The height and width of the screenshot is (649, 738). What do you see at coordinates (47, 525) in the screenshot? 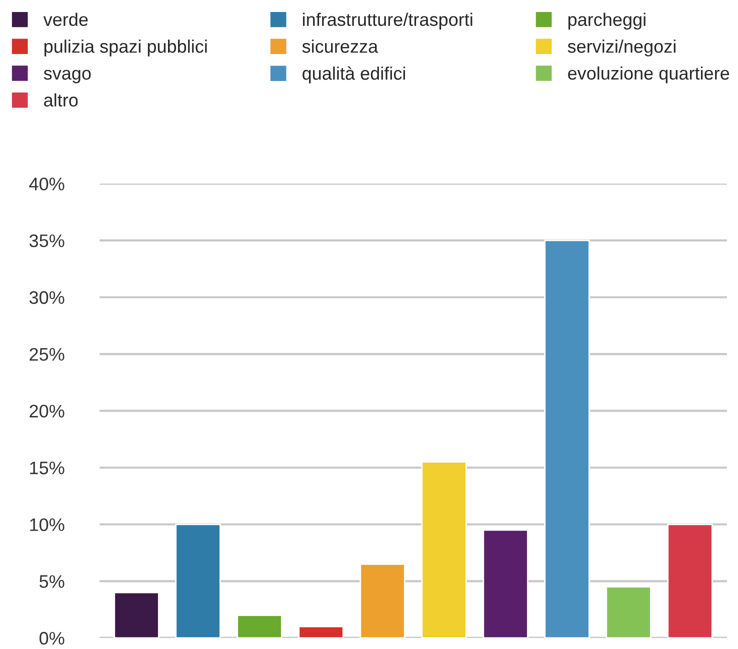
I see `y-tick-label: 10%` at bounding box center [47, 525].